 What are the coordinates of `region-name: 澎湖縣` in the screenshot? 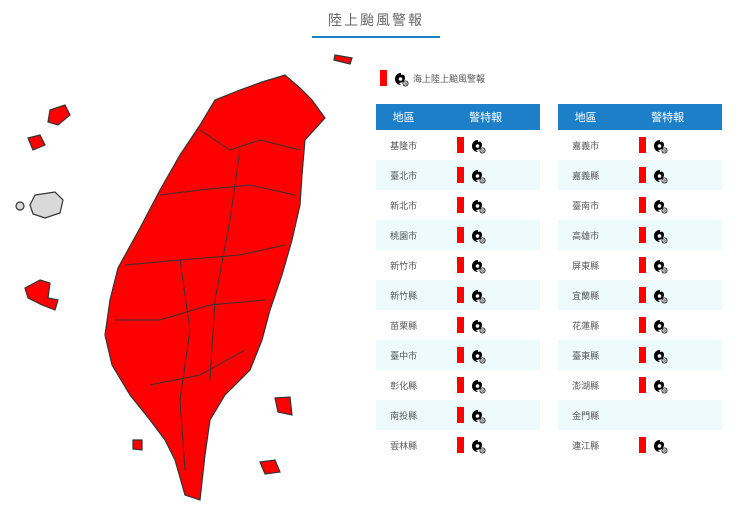 It's located at (586, 386).